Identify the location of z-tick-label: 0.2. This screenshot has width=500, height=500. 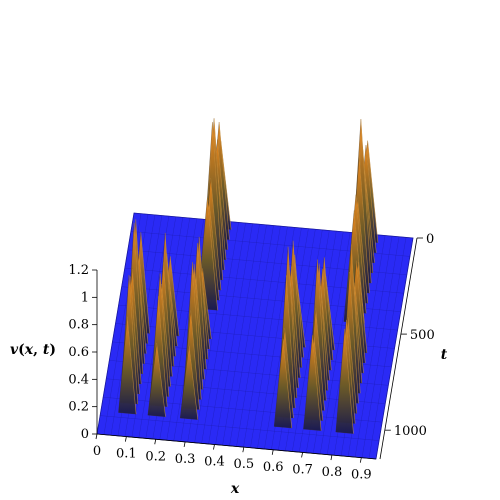
(78, 407).